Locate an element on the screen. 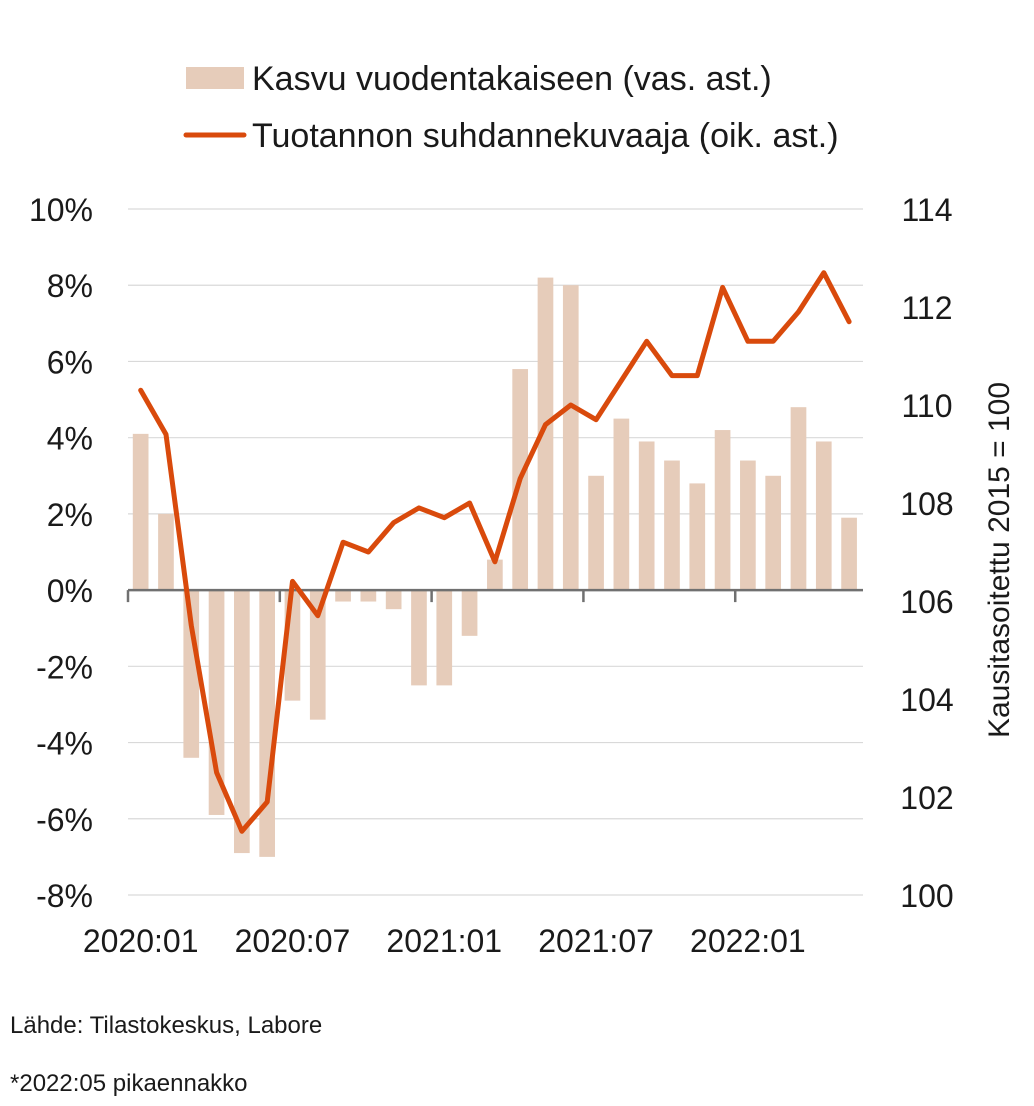  right-tick-label: 108 is located at coordinates (926, 504).